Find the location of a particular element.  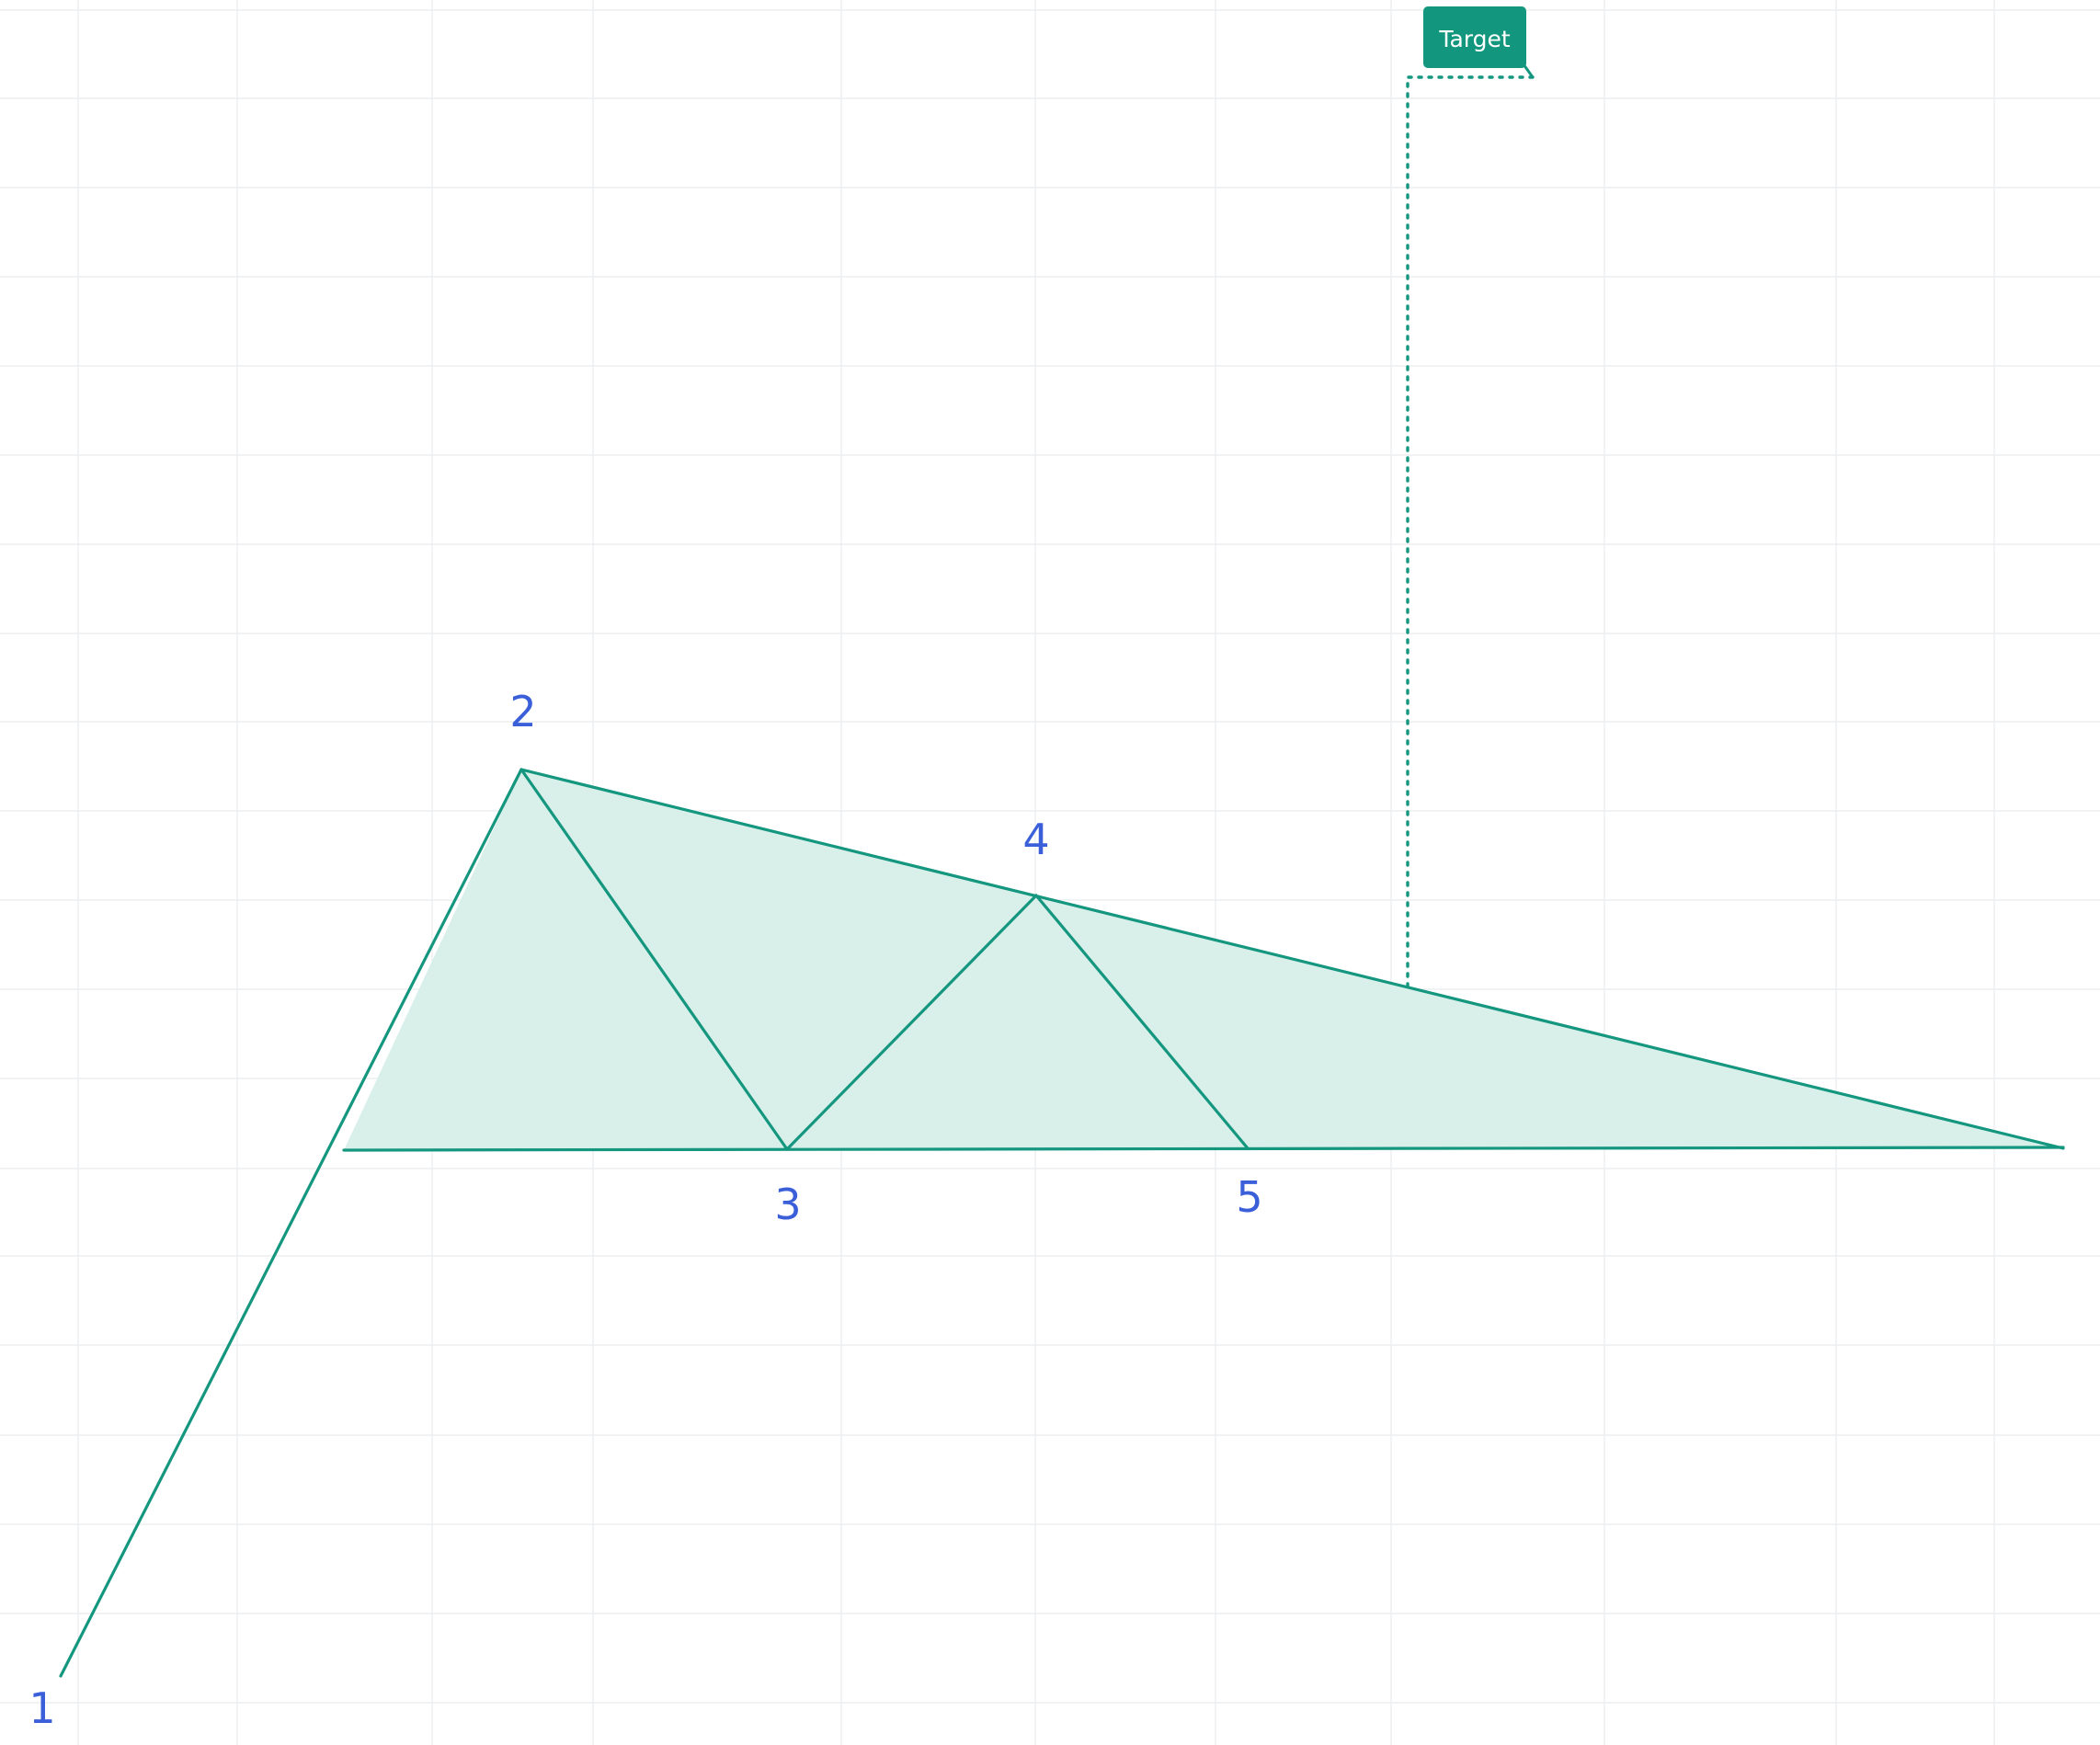

target-badge: Target is located at coordinates (1474, 37).